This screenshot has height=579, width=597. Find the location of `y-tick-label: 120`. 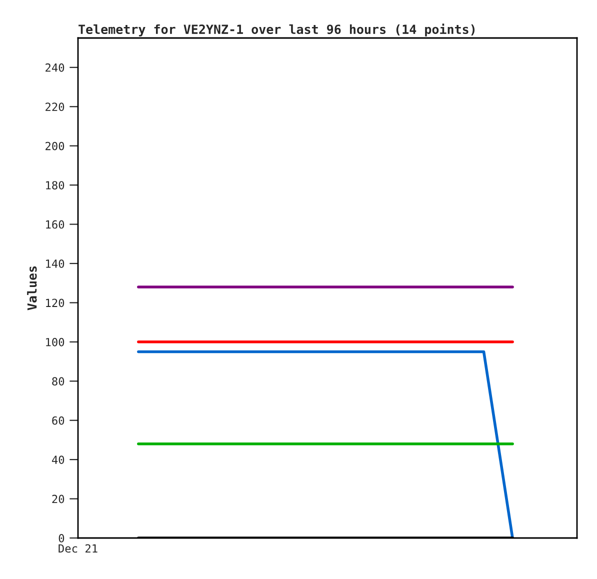

y-tick-label: 120 is located at coordinates (55, 303).